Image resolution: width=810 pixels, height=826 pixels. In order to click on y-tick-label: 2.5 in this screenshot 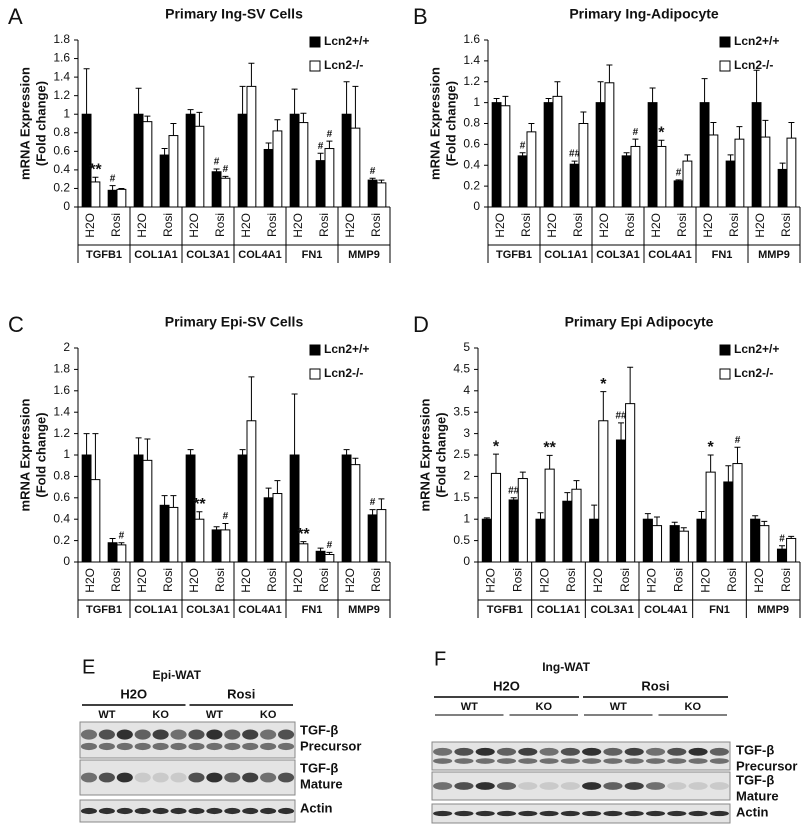, I will do `click(461, 454)`.